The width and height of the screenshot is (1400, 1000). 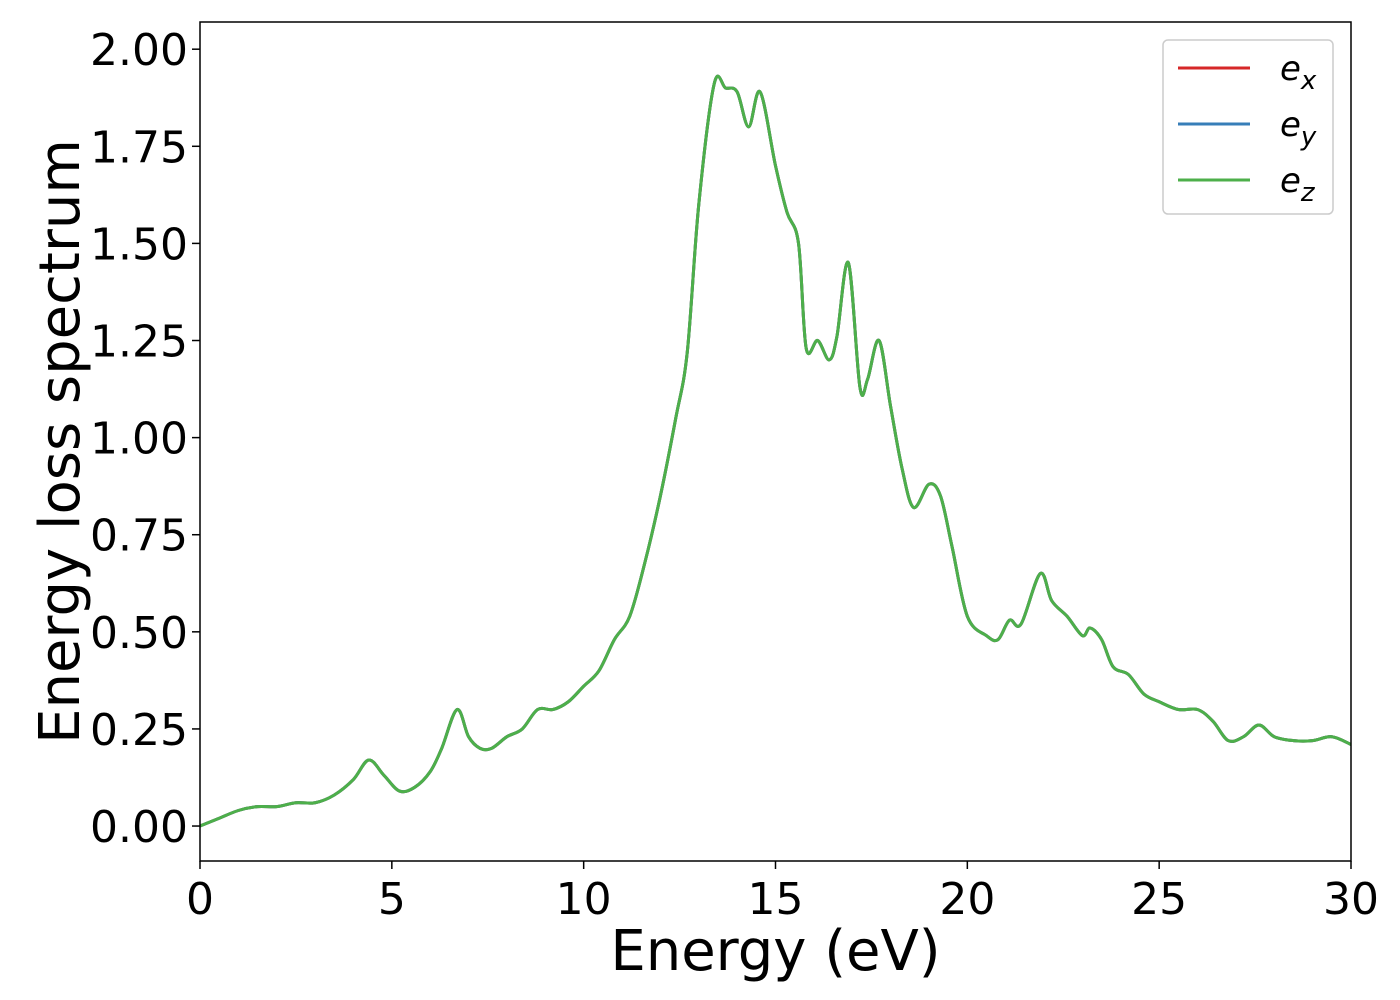 I want to click on x-axis: 0 5 10 15 20 25 30, so click(x=782, y=893).